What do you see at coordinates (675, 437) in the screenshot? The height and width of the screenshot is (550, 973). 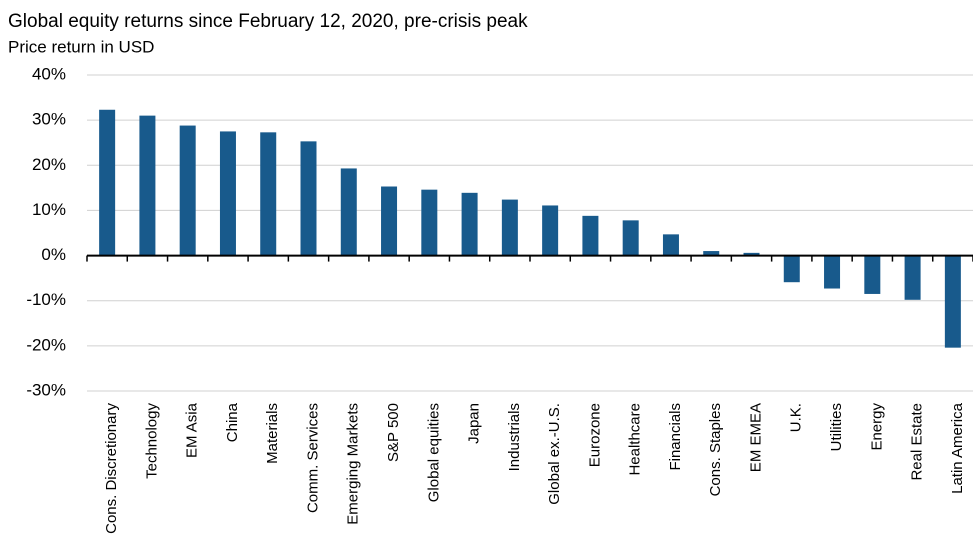 I see `x-tick-label: Financials` at bounding box center [675, 437].